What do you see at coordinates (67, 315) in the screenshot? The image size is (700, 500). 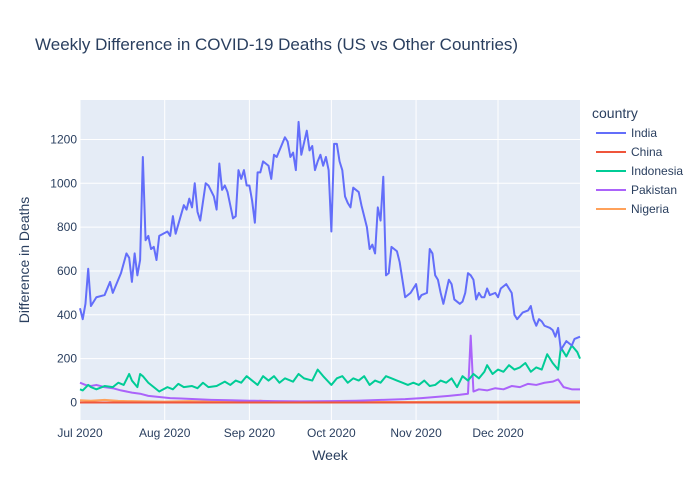 I see `y-tick-label: 400` at bounding box center [67, 315].